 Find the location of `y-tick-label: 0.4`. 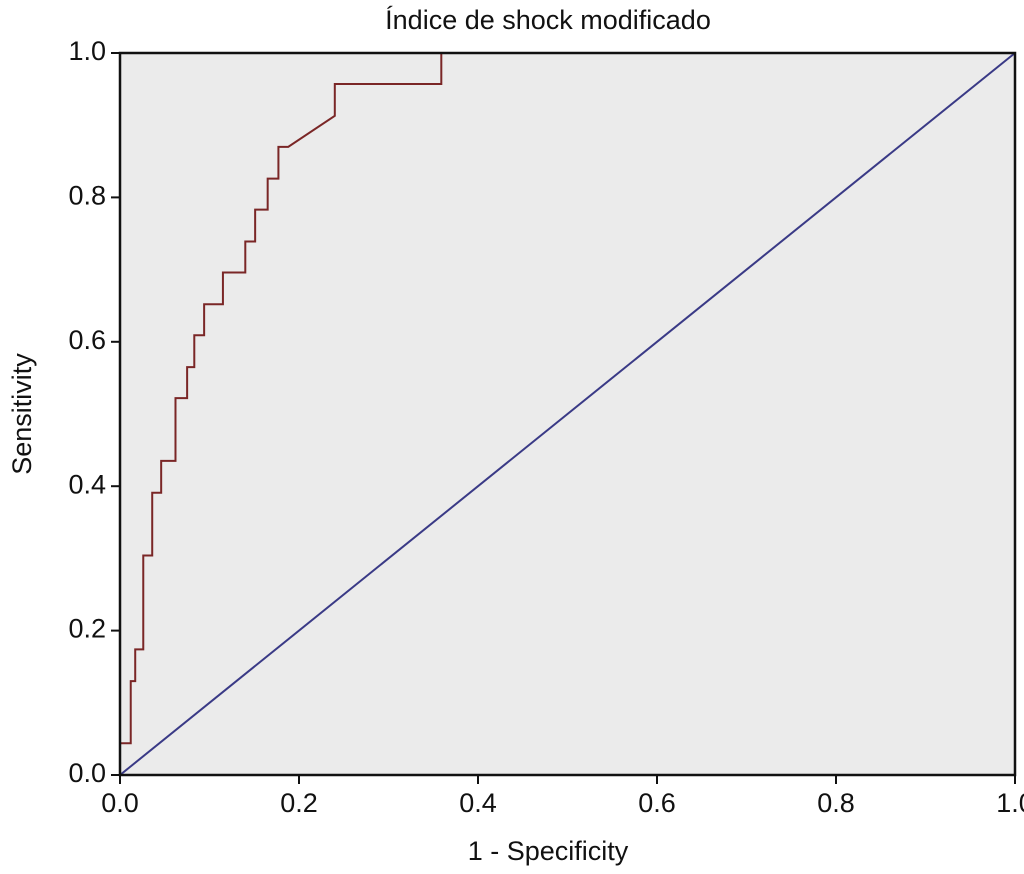

y-tick-label: 0.4 is located at coordinates (87, 484).